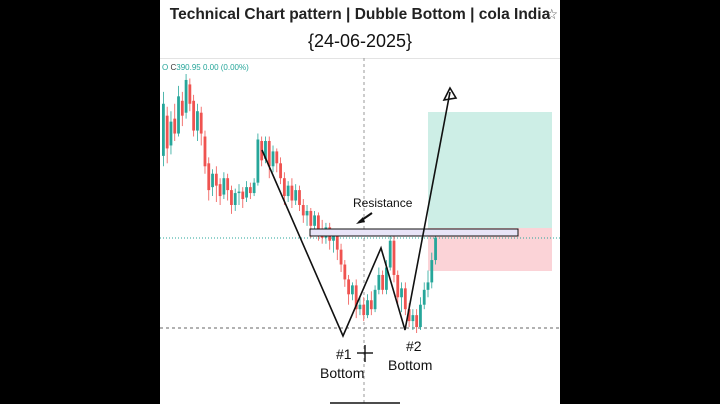  I want to click on resistance-label: Resistance, so click(383, 203).